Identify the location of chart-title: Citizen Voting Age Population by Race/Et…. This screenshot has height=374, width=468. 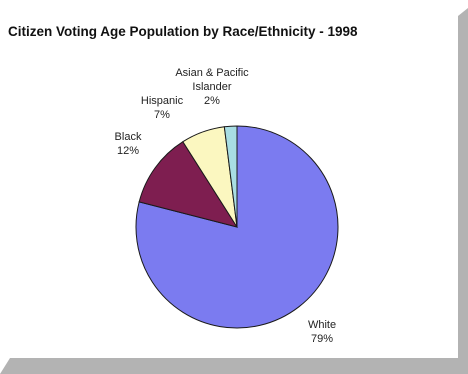
(183, 31).